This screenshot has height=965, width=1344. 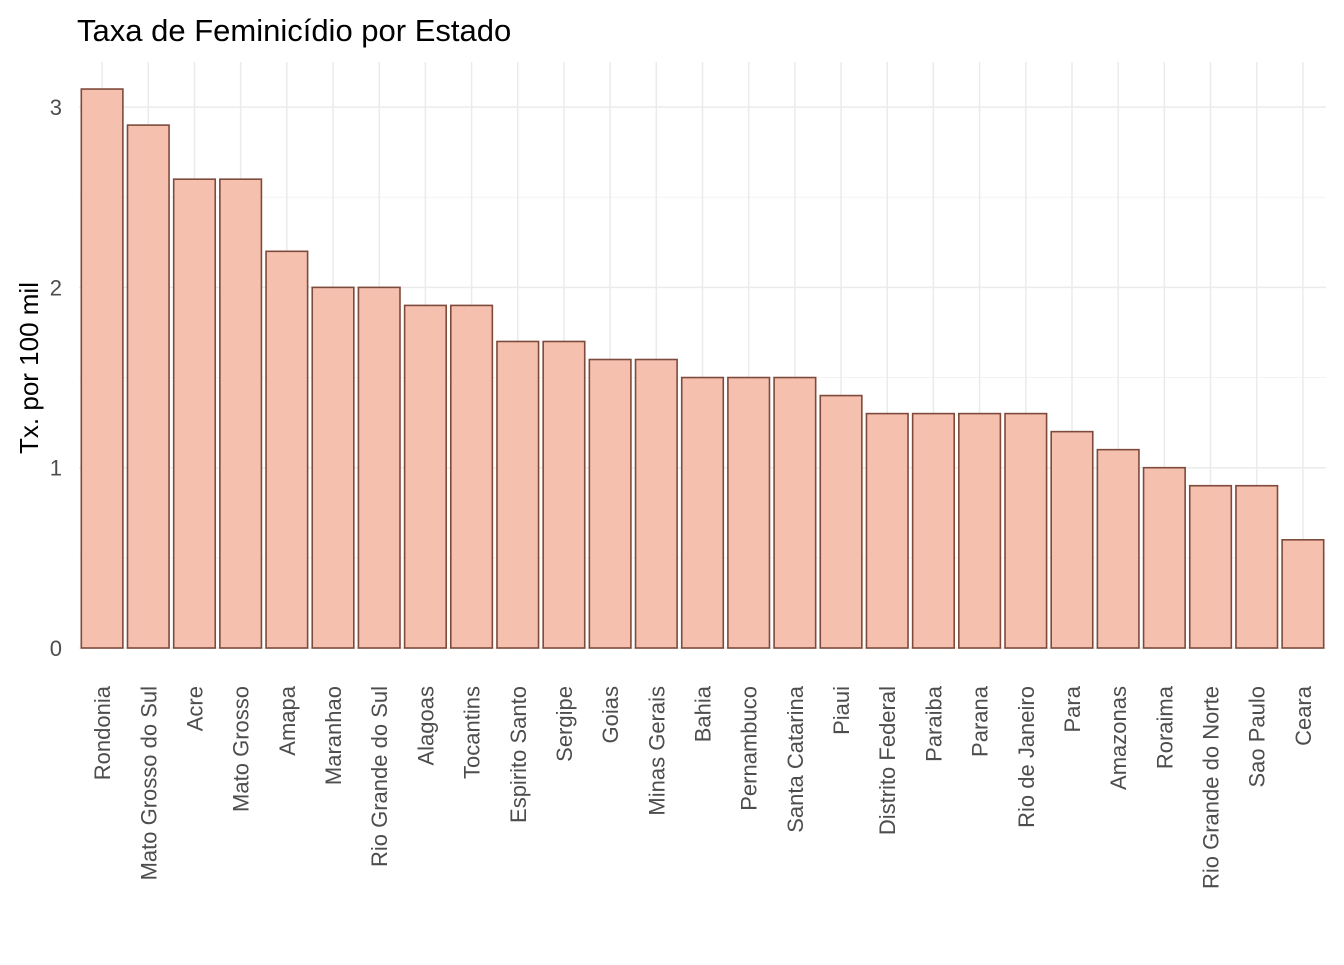 I want to click on x-tick-label: Pernambuco, so click(x=749, y=748).